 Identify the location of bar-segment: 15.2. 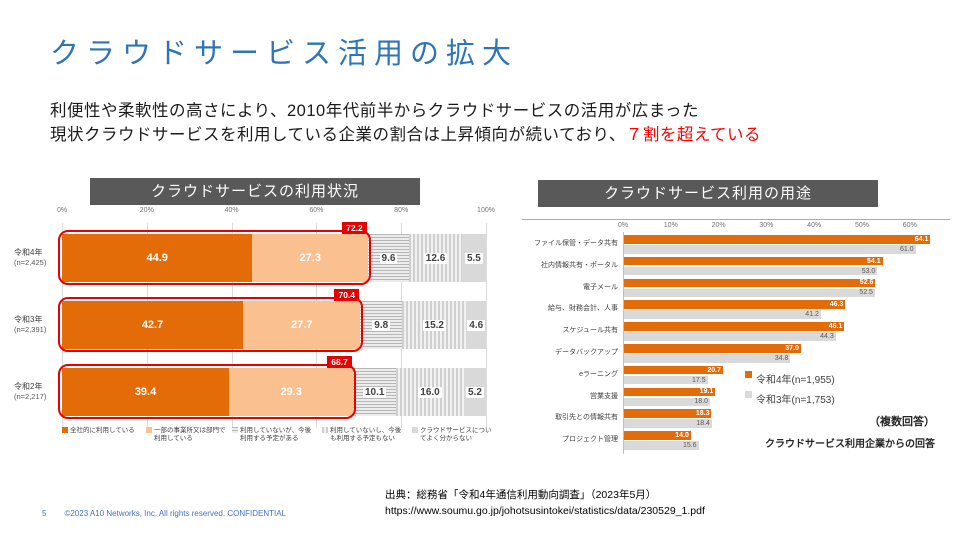
(434, 325).